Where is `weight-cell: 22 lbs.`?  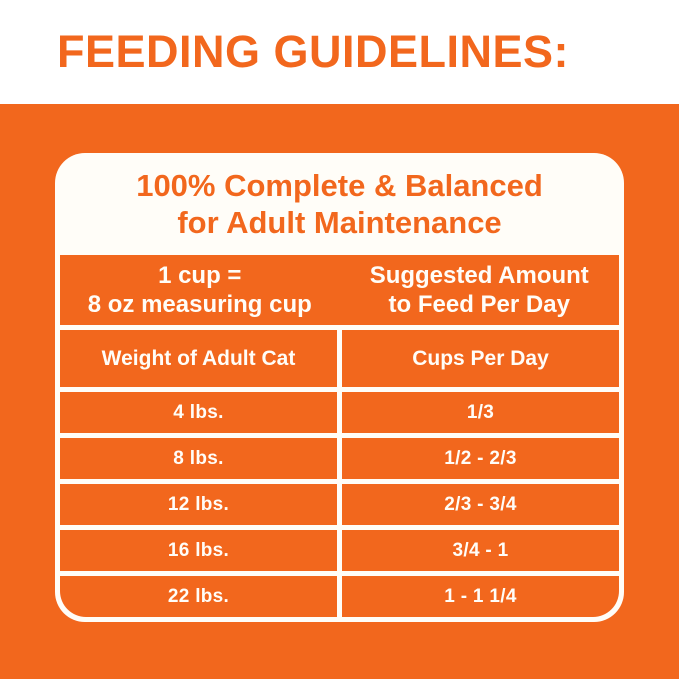 weight-cell: 22 lbs. is located at coordinates (198, 596).